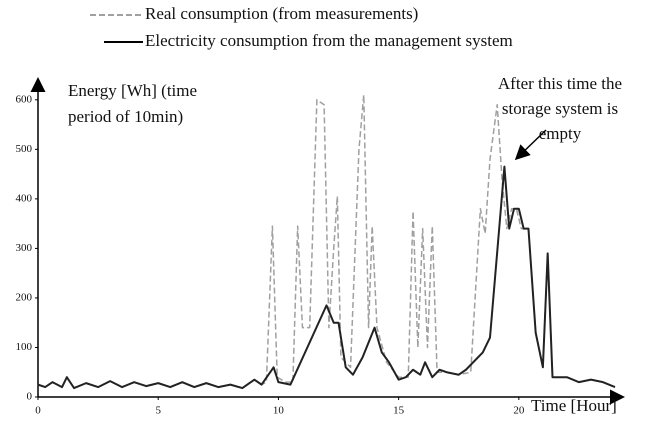  What do you see at coordinates (158, 411) in the screenshot?
I see `x-tick-label: 5` at bounding box center [158, 411].